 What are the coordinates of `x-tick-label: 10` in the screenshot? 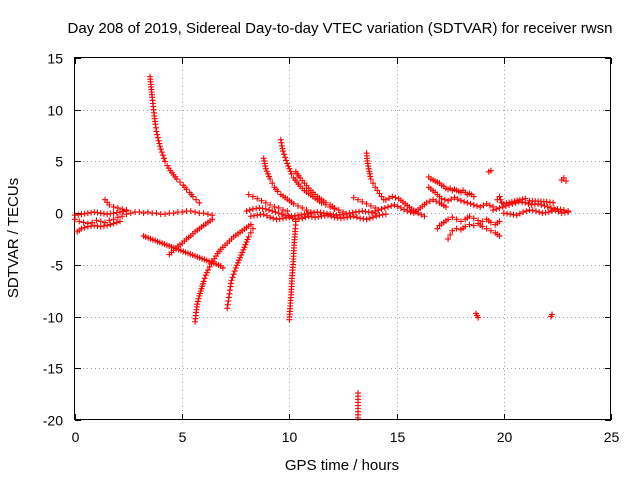 It's located at (290, 437).